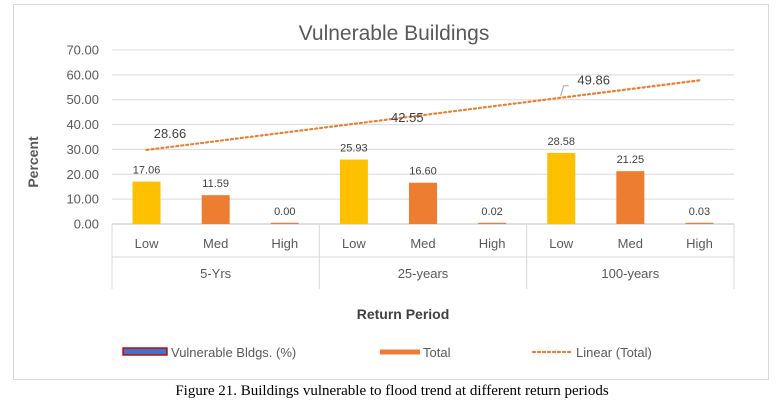 The image size is (784, 410). What do you see at coordinates (593, 80) in the screenshot?
I see `total-label: 49.86` at bounding box center [593, 80].